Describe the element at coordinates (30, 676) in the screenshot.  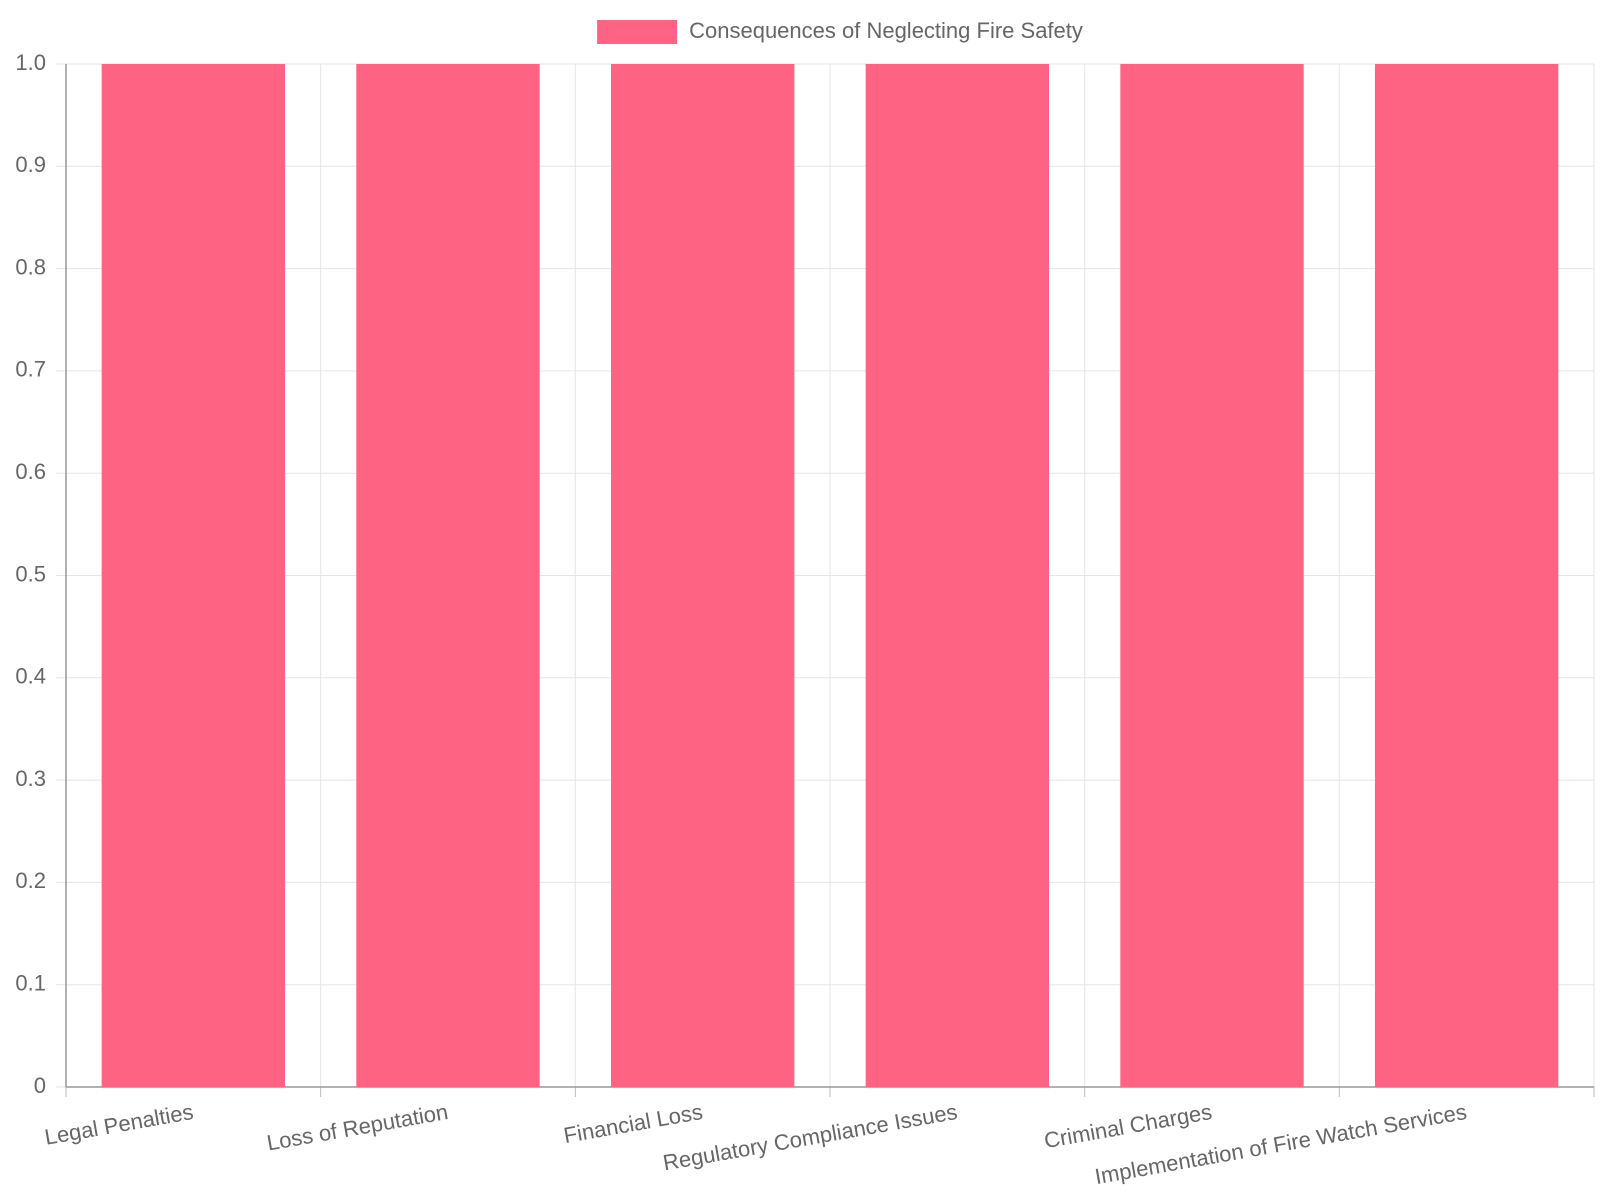
I see `y-tick-label: 0.4` at that location.